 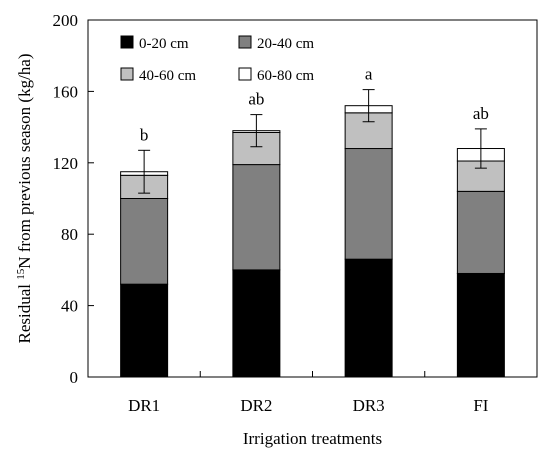 I want to click on y-tick-label: 200, so click(x=66, y=20).